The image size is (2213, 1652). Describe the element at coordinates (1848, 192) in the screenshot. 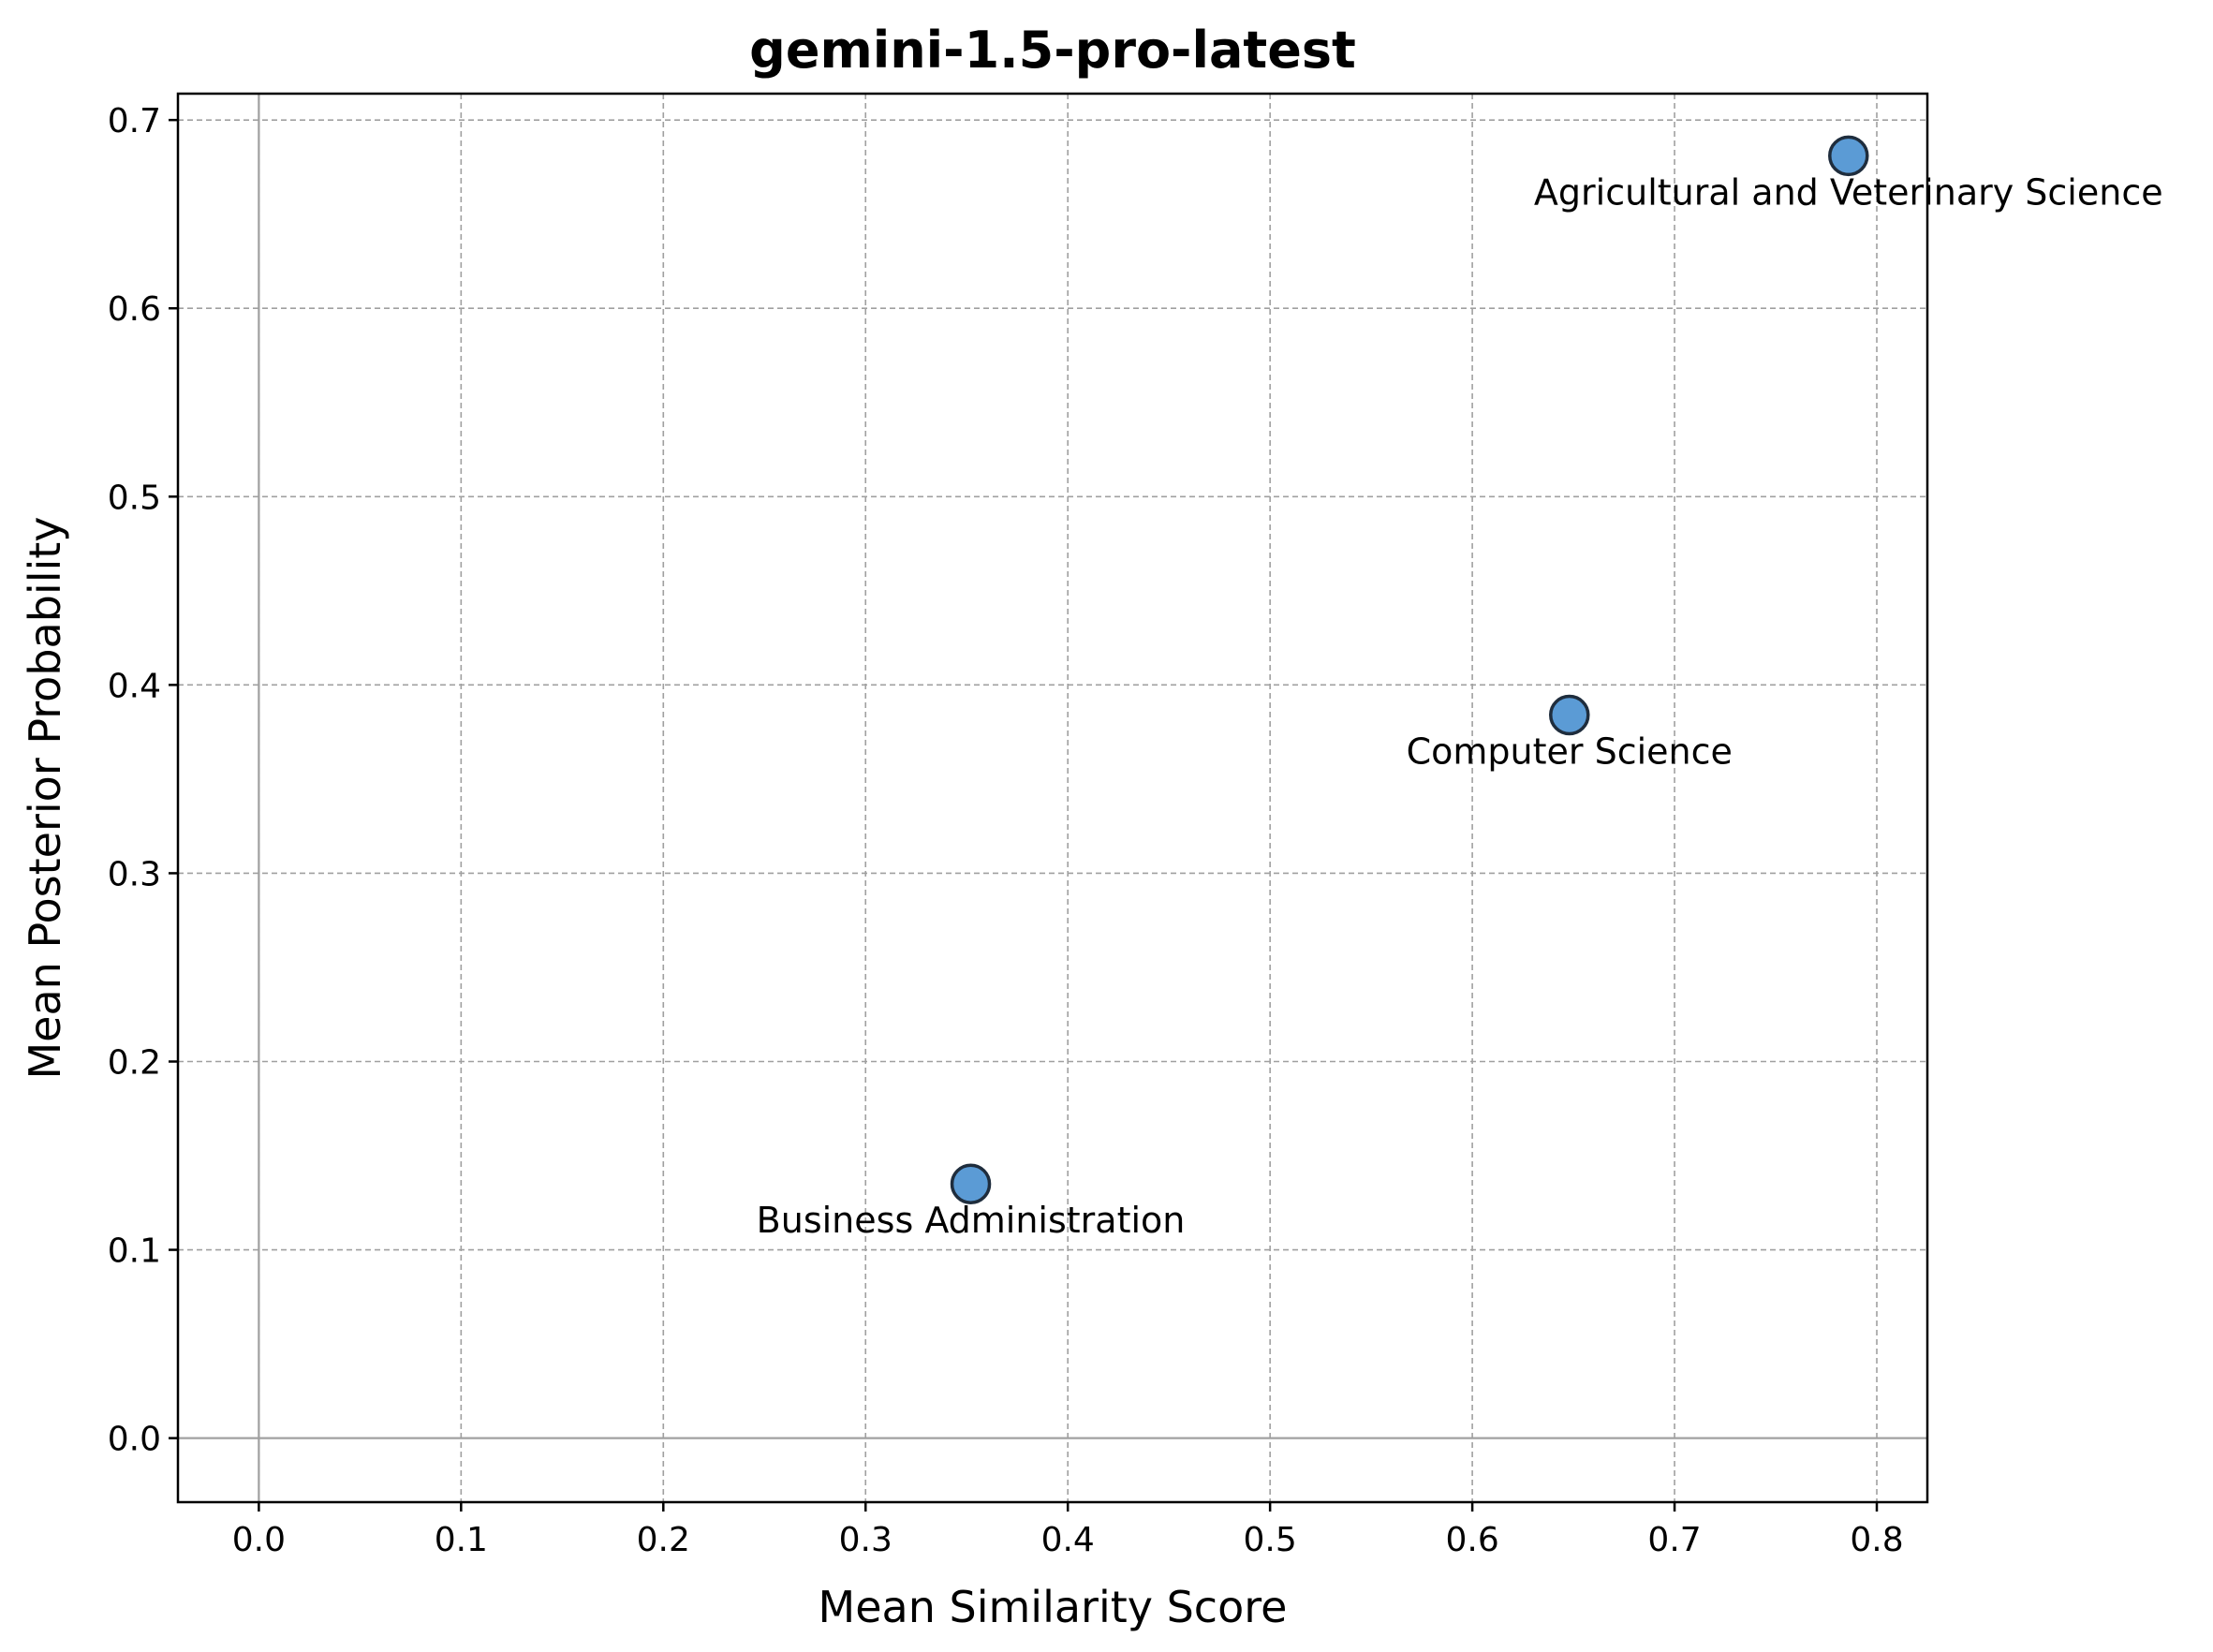

I see `point-label: Agricultural and Veterinary Science` at that location.